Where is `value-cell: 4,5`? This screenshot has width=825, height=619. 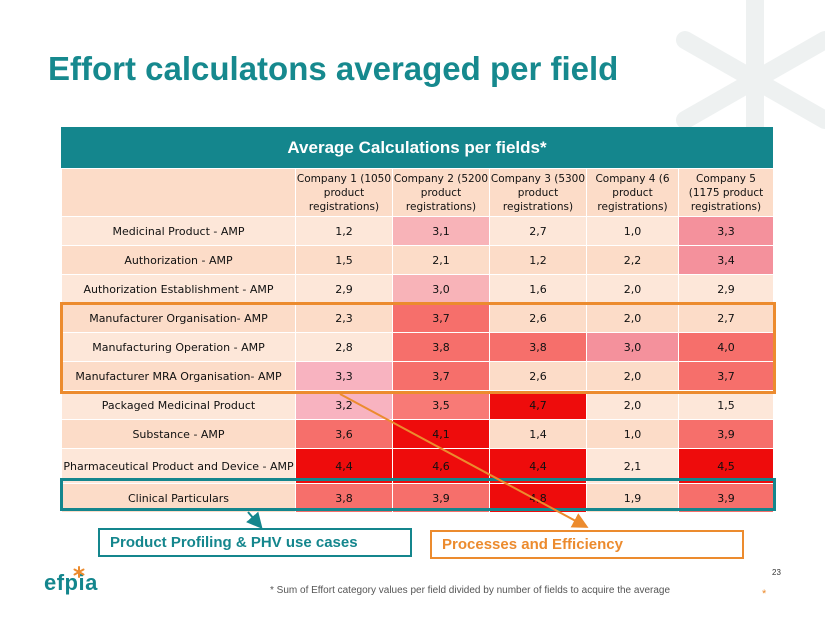
value-cell: 4,5 is located at coordinates (726, 466).